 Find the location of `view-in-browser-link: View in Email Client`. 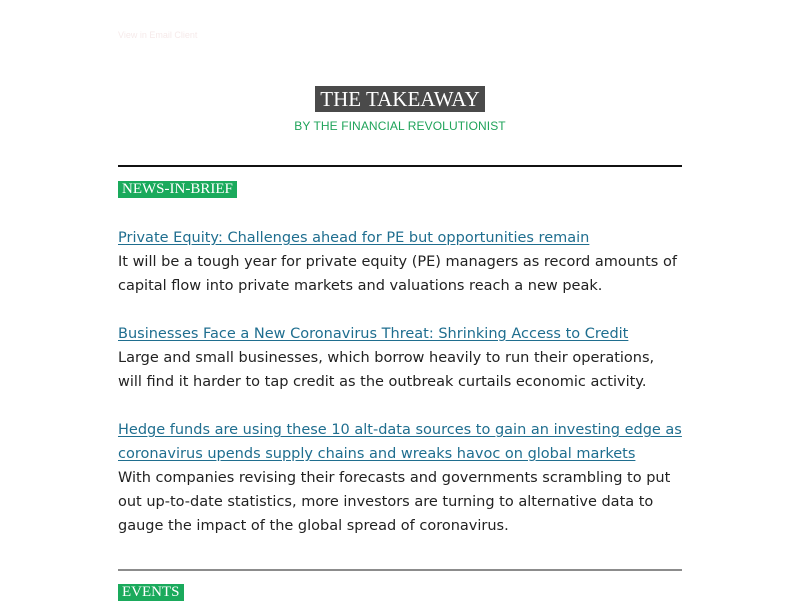

view-in-browser-link: View in Email Client is located at coordinates (158, 35).